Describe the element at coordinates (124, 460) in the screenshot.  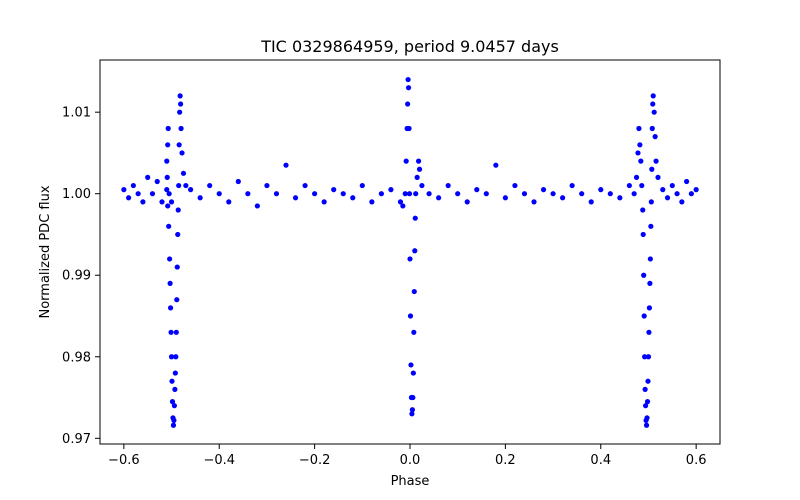
I see `x-tick-label: −0.6` at that location.